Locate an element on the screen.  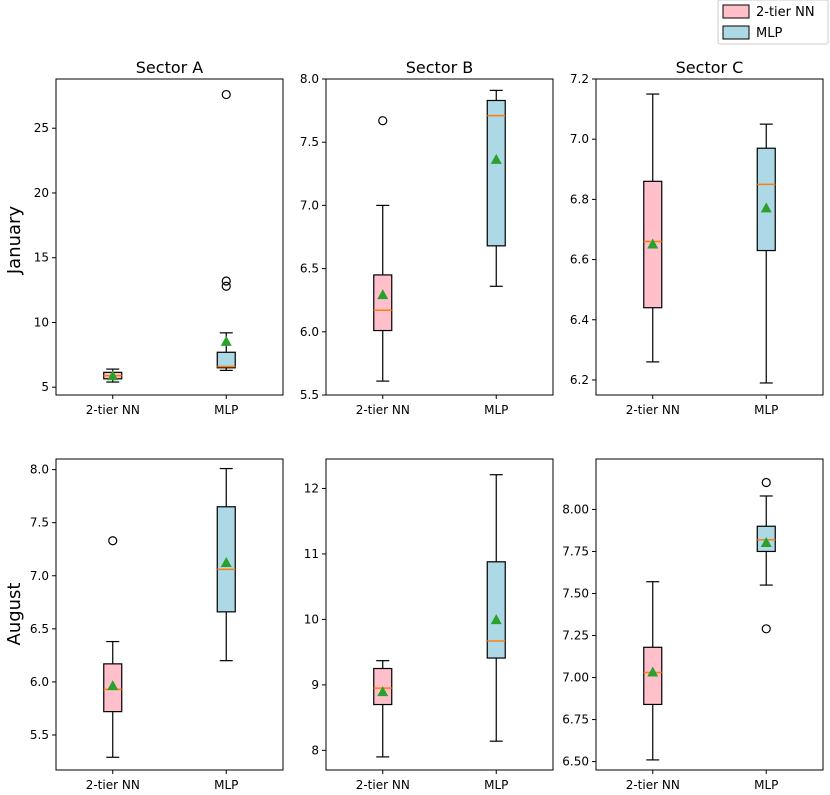
panel-title: Sector C is located at coordinates (710, 67).